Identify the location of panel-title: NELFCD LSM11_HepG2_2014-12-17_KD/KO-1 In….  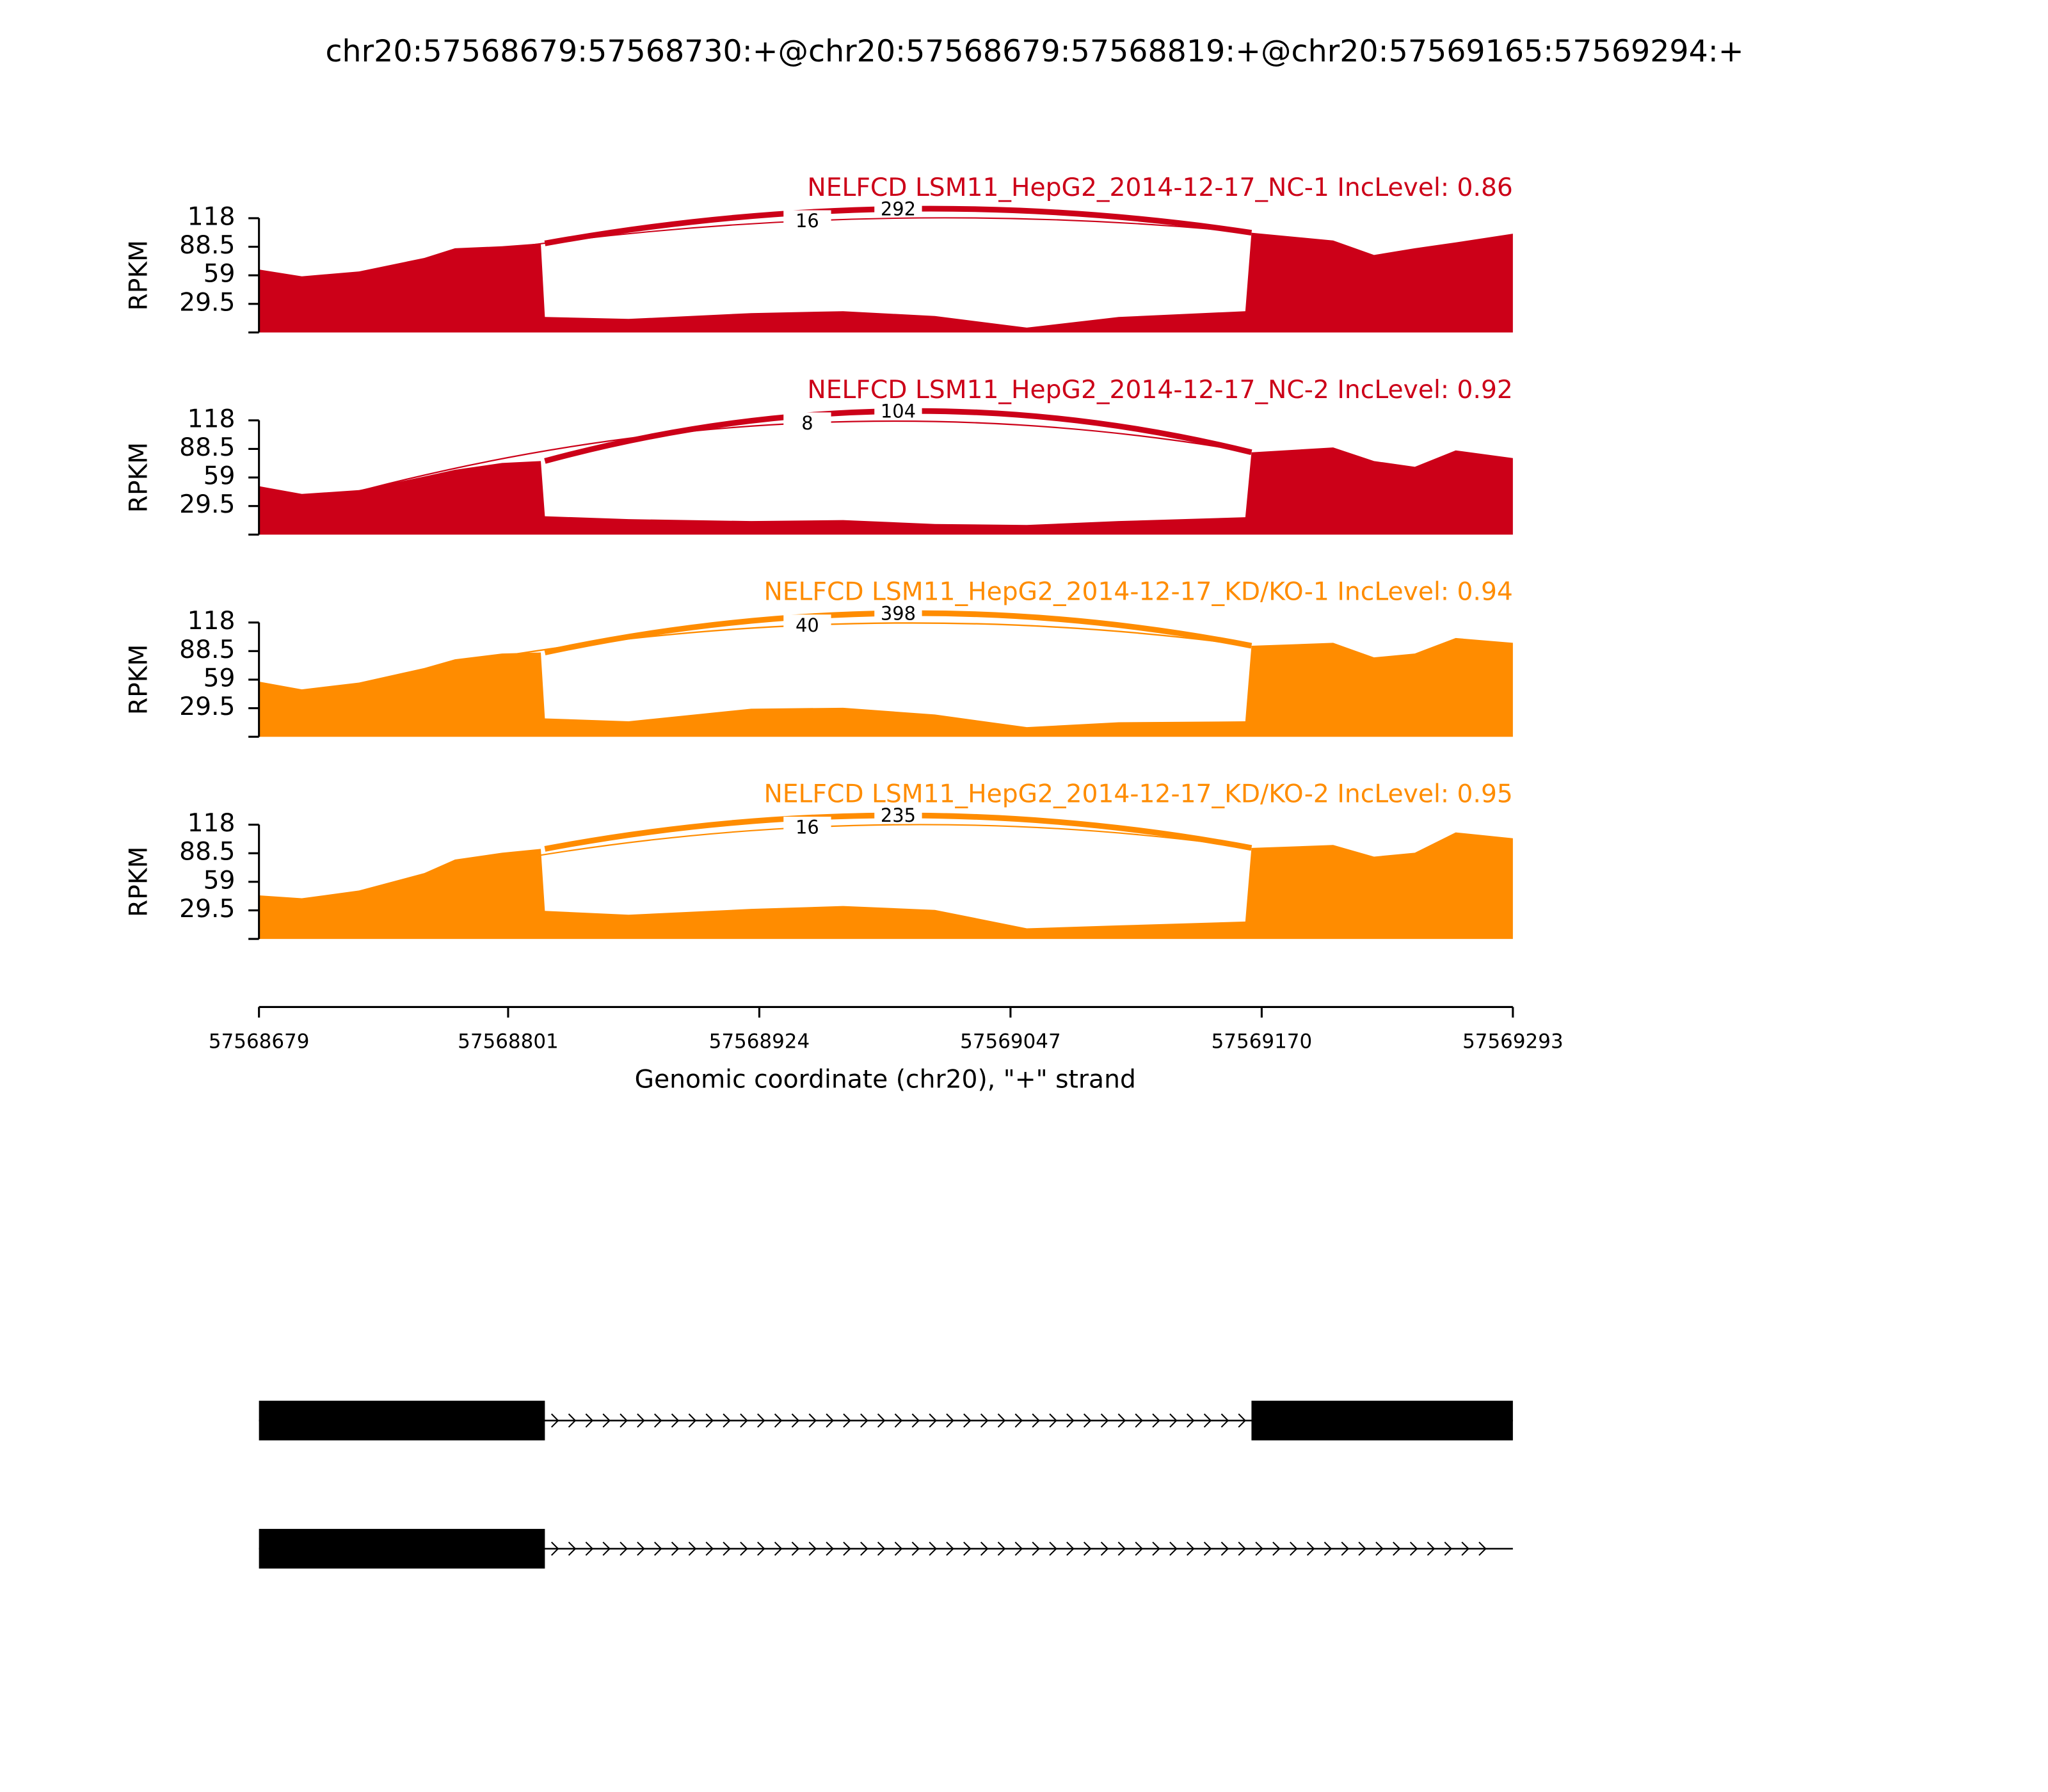
(1138, 592).